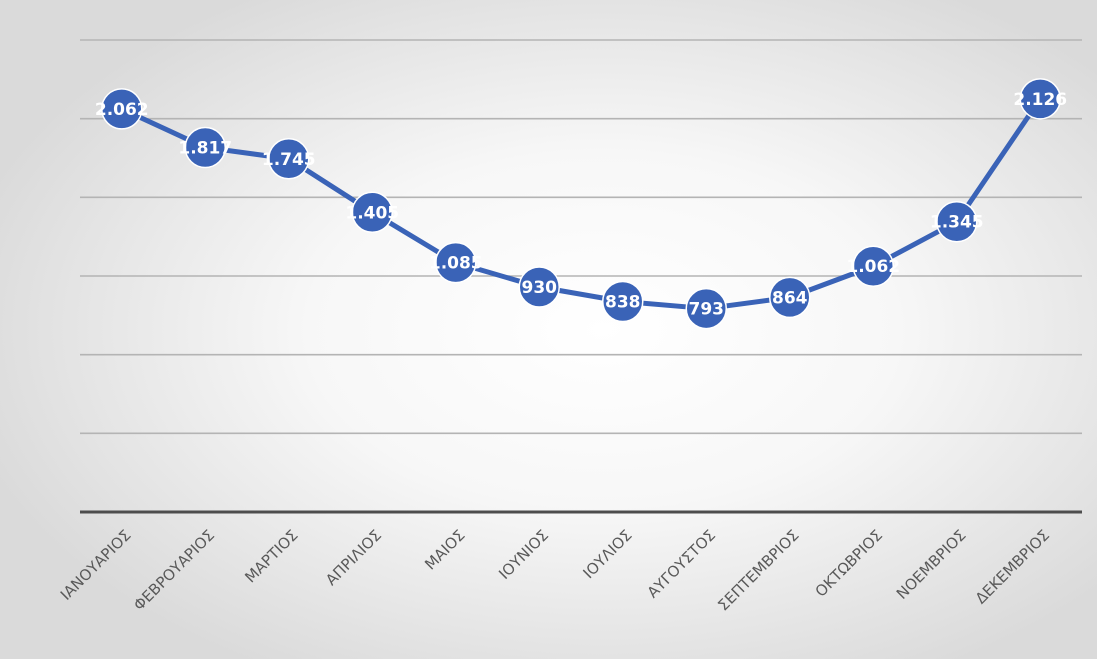 The width and height of the screenshot is (1097, 659). I want to click on data-label: 1.345, so click(957, 223).